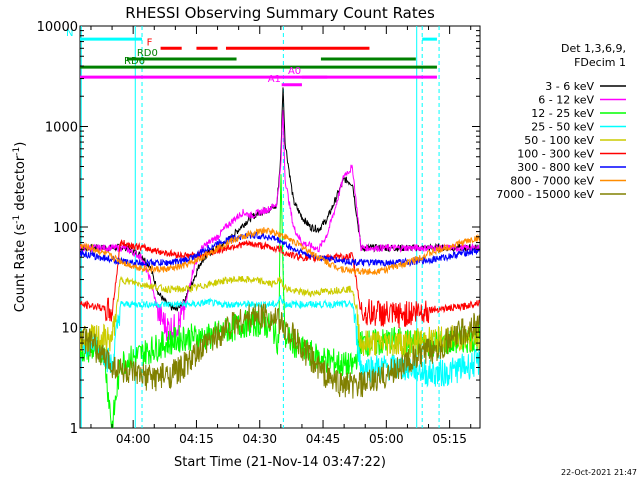 The width and height of the screenshot is (640, 480). I want to click on y-axis-label-end: ), so click(20, 144).